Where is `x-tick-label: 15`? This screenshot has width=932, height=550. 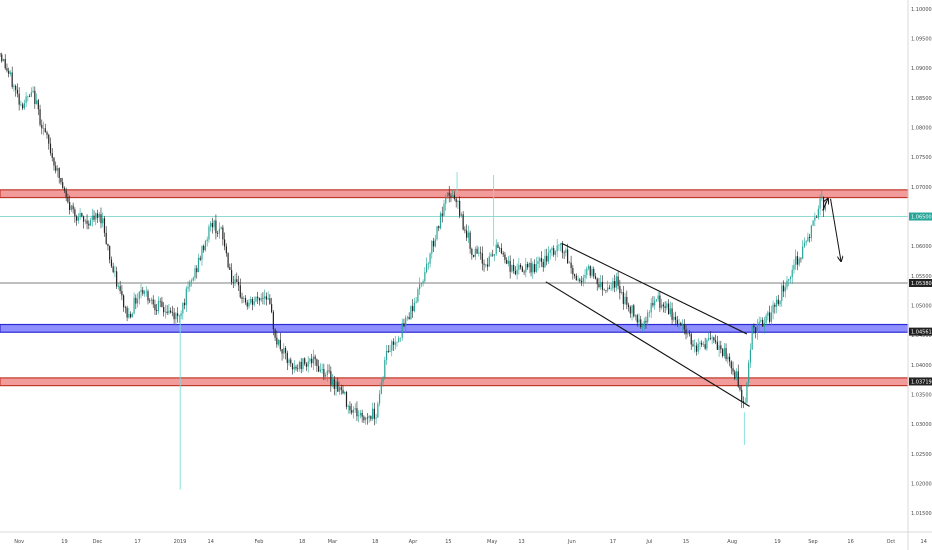
x-tick-label: 15 is located at coordinates (448, 542).